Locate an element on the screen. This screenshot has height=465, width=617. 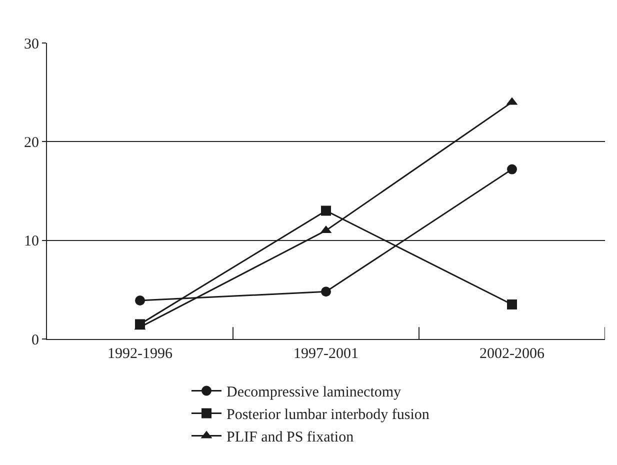
legend-label: PLIF and PS fixation is located at coordinates (290, 438).